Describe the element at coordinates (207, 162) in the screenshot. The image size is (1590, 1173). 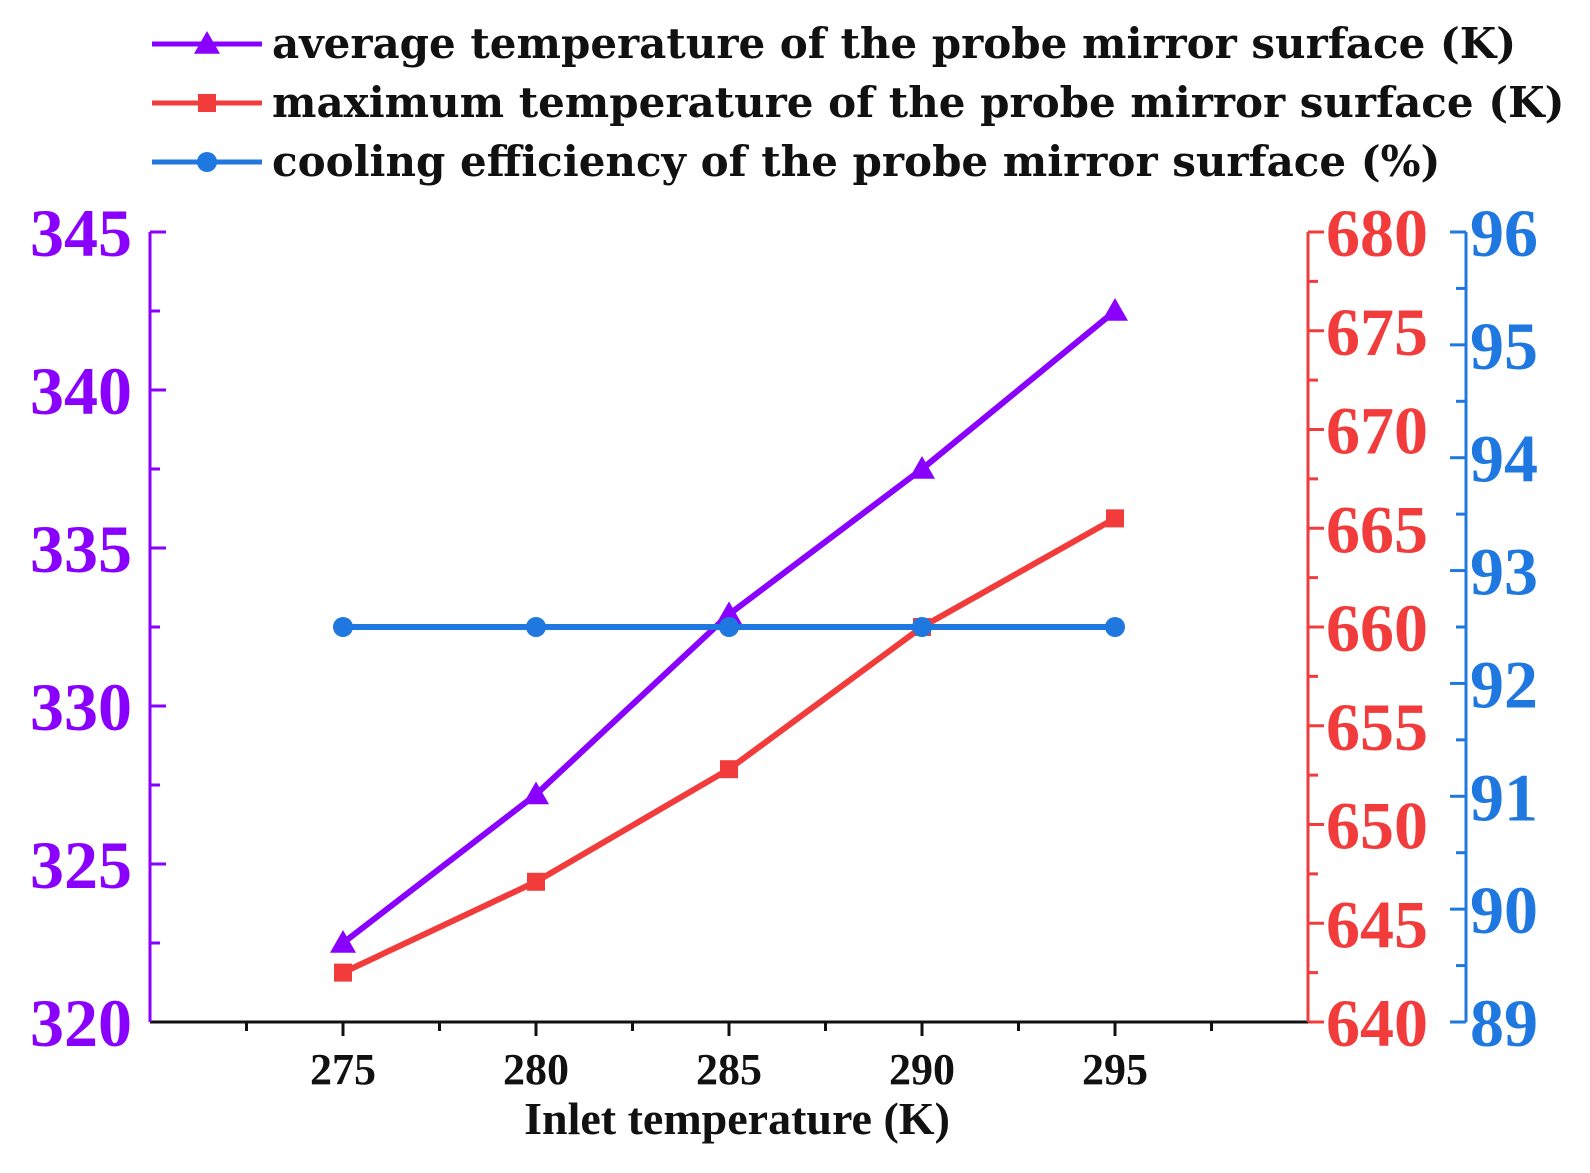
I see `legend-marker-cooling-eff` at that location.